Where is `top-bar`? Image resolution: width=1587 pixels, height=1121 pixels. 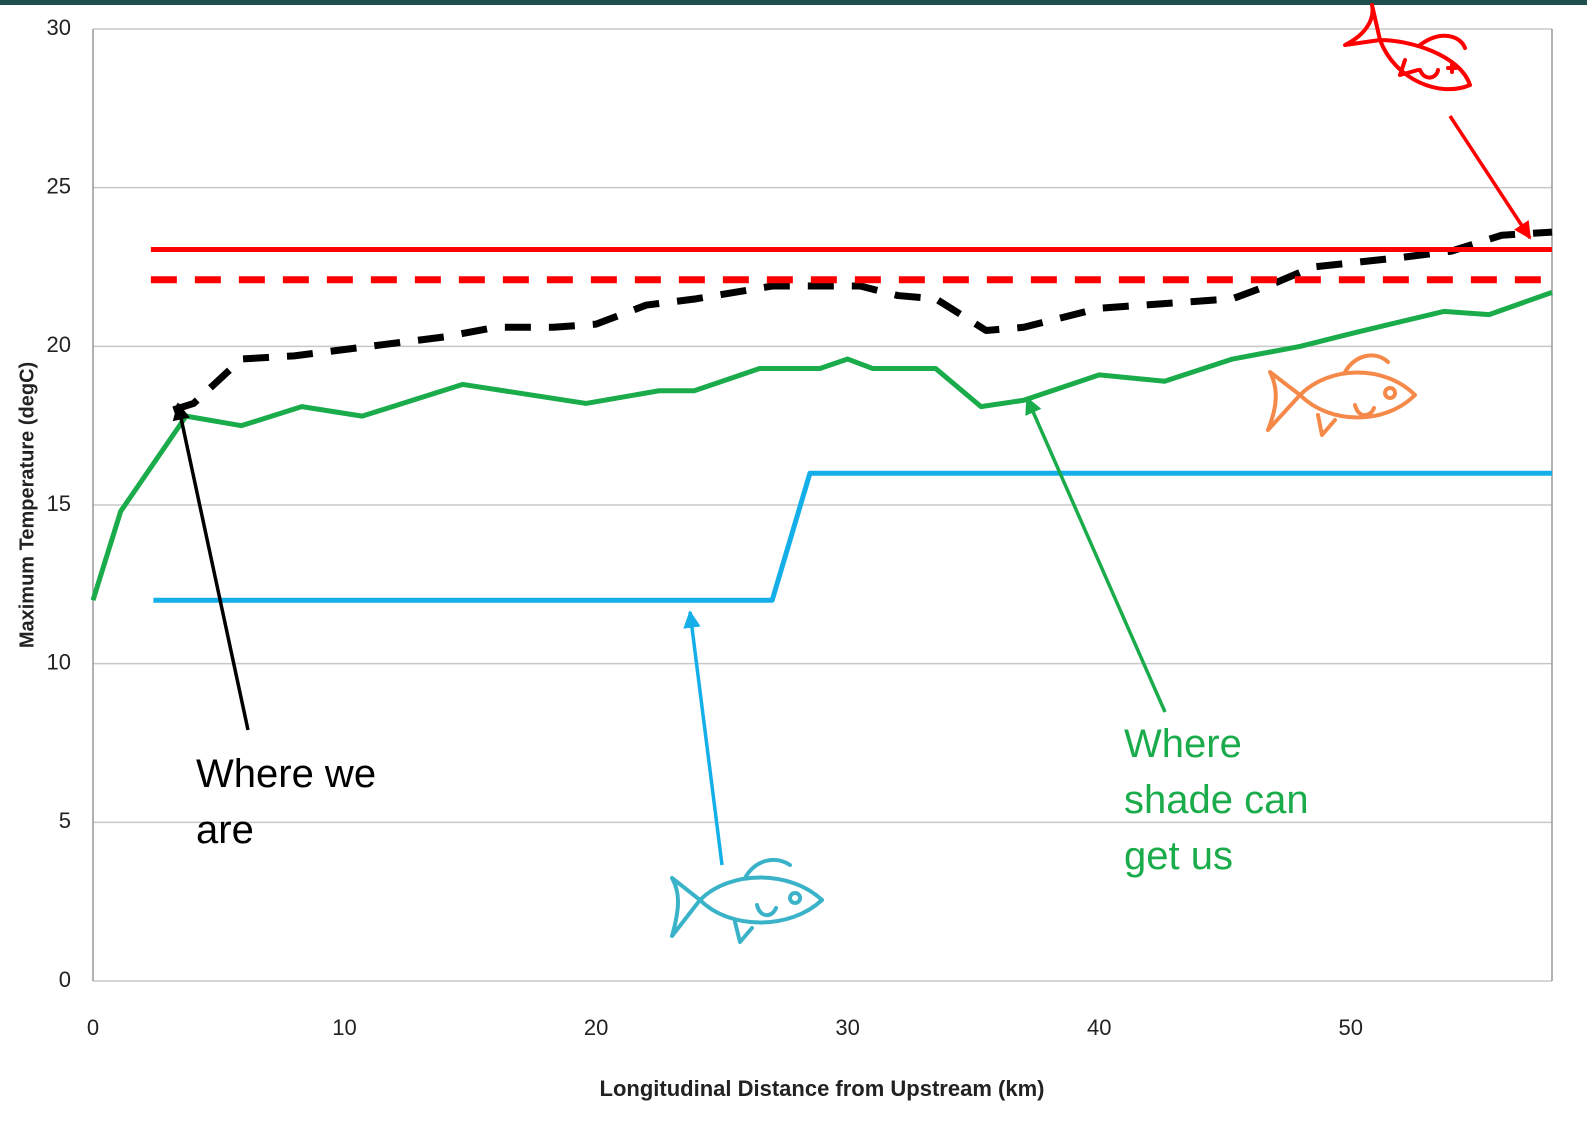
top-bar is located at coordinates (793, 2).